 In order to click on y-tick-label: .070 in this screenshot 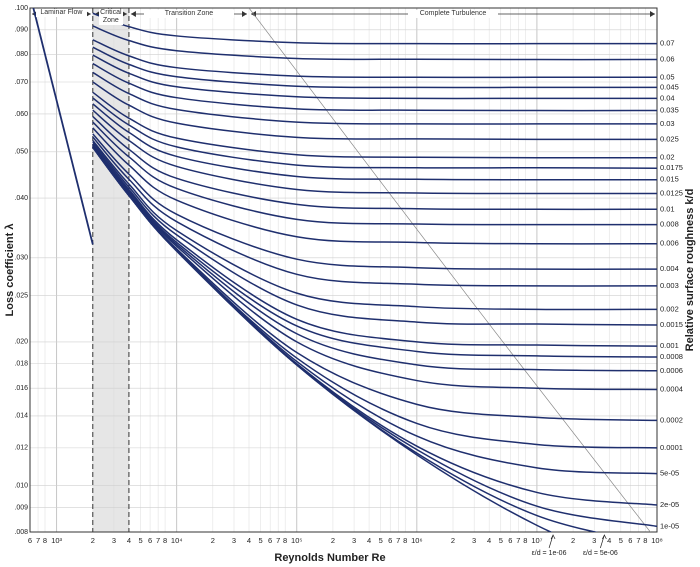, I will do `click(21, 82)`.